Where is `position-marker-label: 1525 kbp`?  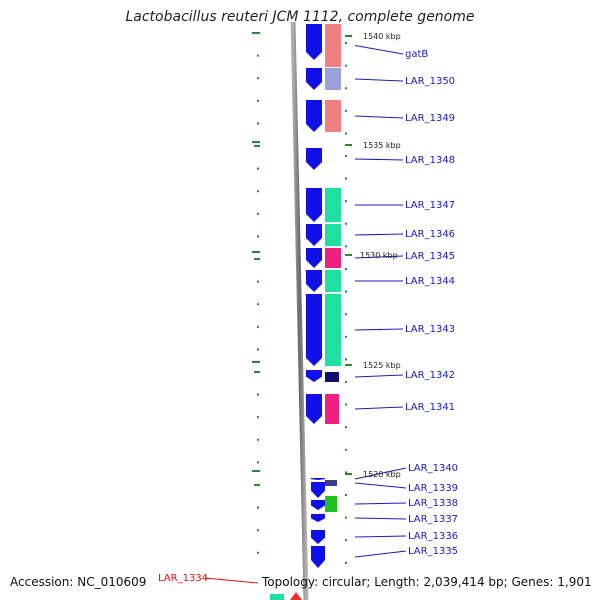 position-marker-label: 1525 kbp is located at coordinates (382, 365).